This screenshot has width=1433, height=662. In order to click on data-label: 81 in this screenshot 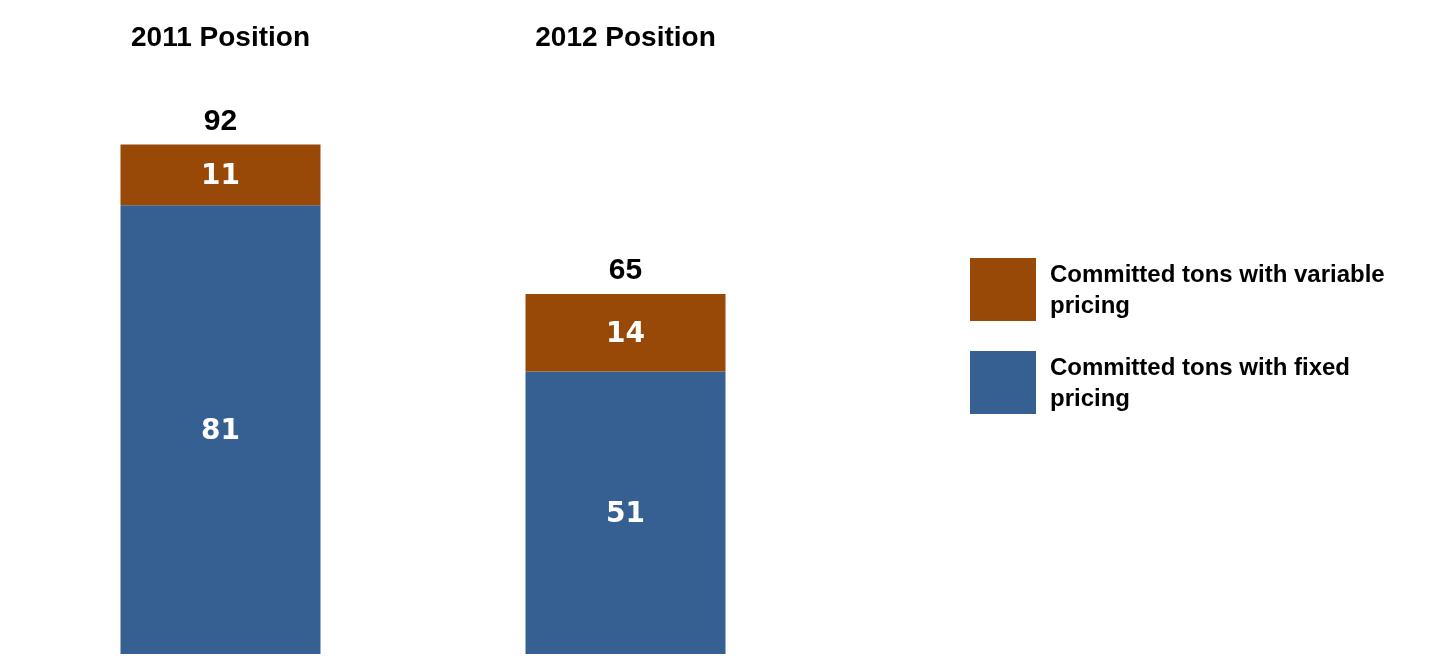, I will do `click(220, 430)`.